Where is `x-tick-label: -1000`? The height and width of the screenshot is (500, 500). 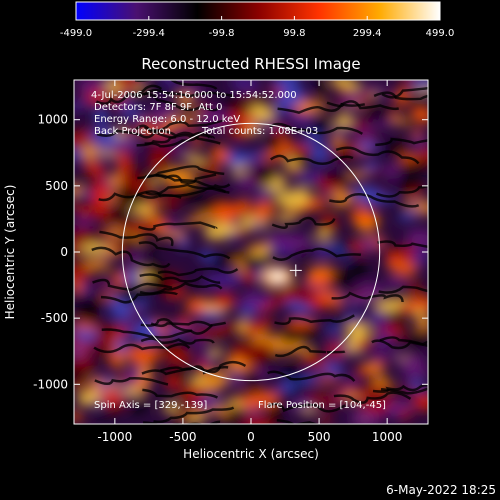
x-tick-label: -1000 is located at coordinates (114, 437).